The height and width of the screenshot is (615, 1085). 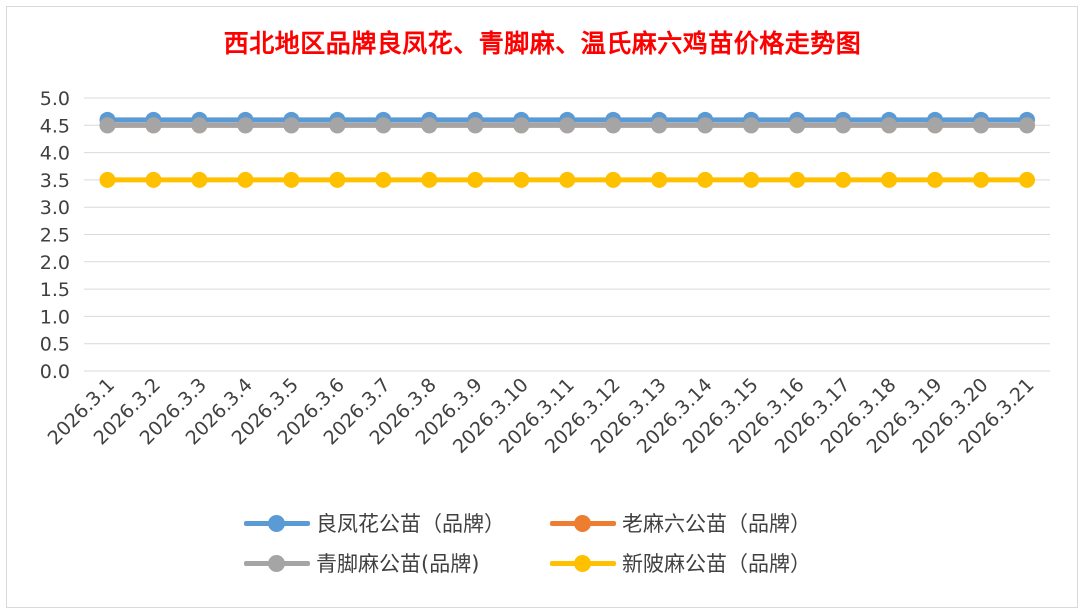 I want to click on legend-item-liangfenghua: 良凤花公苗（品牌）, so click(x=374, y=523).